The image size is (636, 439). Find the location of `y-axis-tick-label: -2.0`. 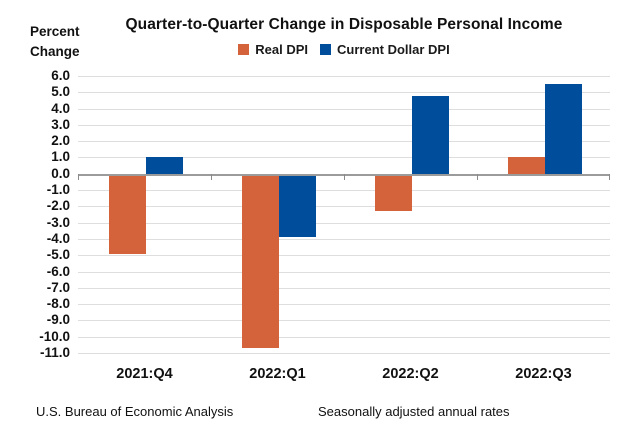

y-axis-tick-label: -2.0 is located at coordinates (58, 206).